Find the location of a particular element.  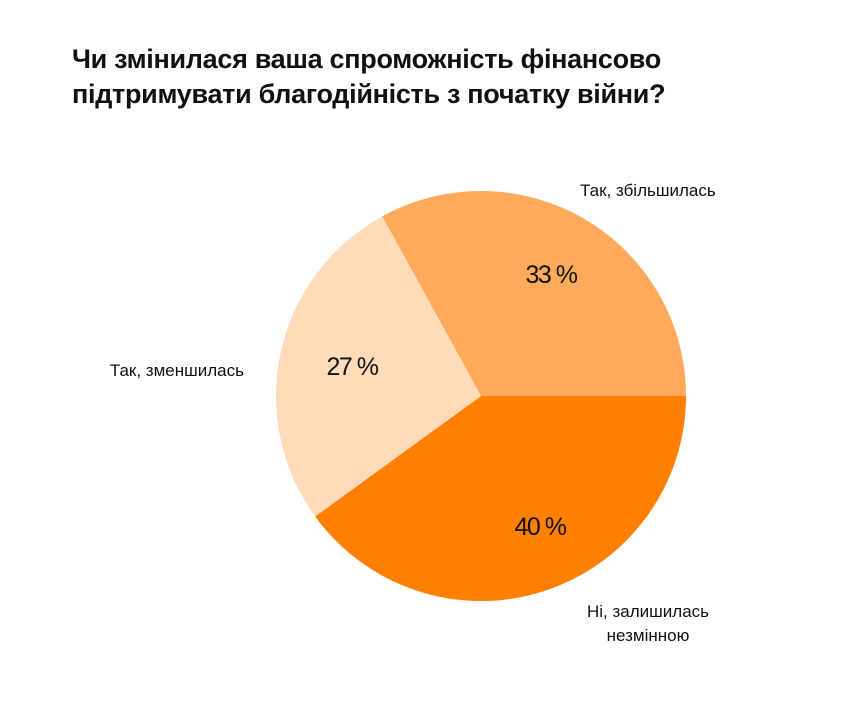

slice-category-label: Так, збільшилась is located at coordinates (648, 190).